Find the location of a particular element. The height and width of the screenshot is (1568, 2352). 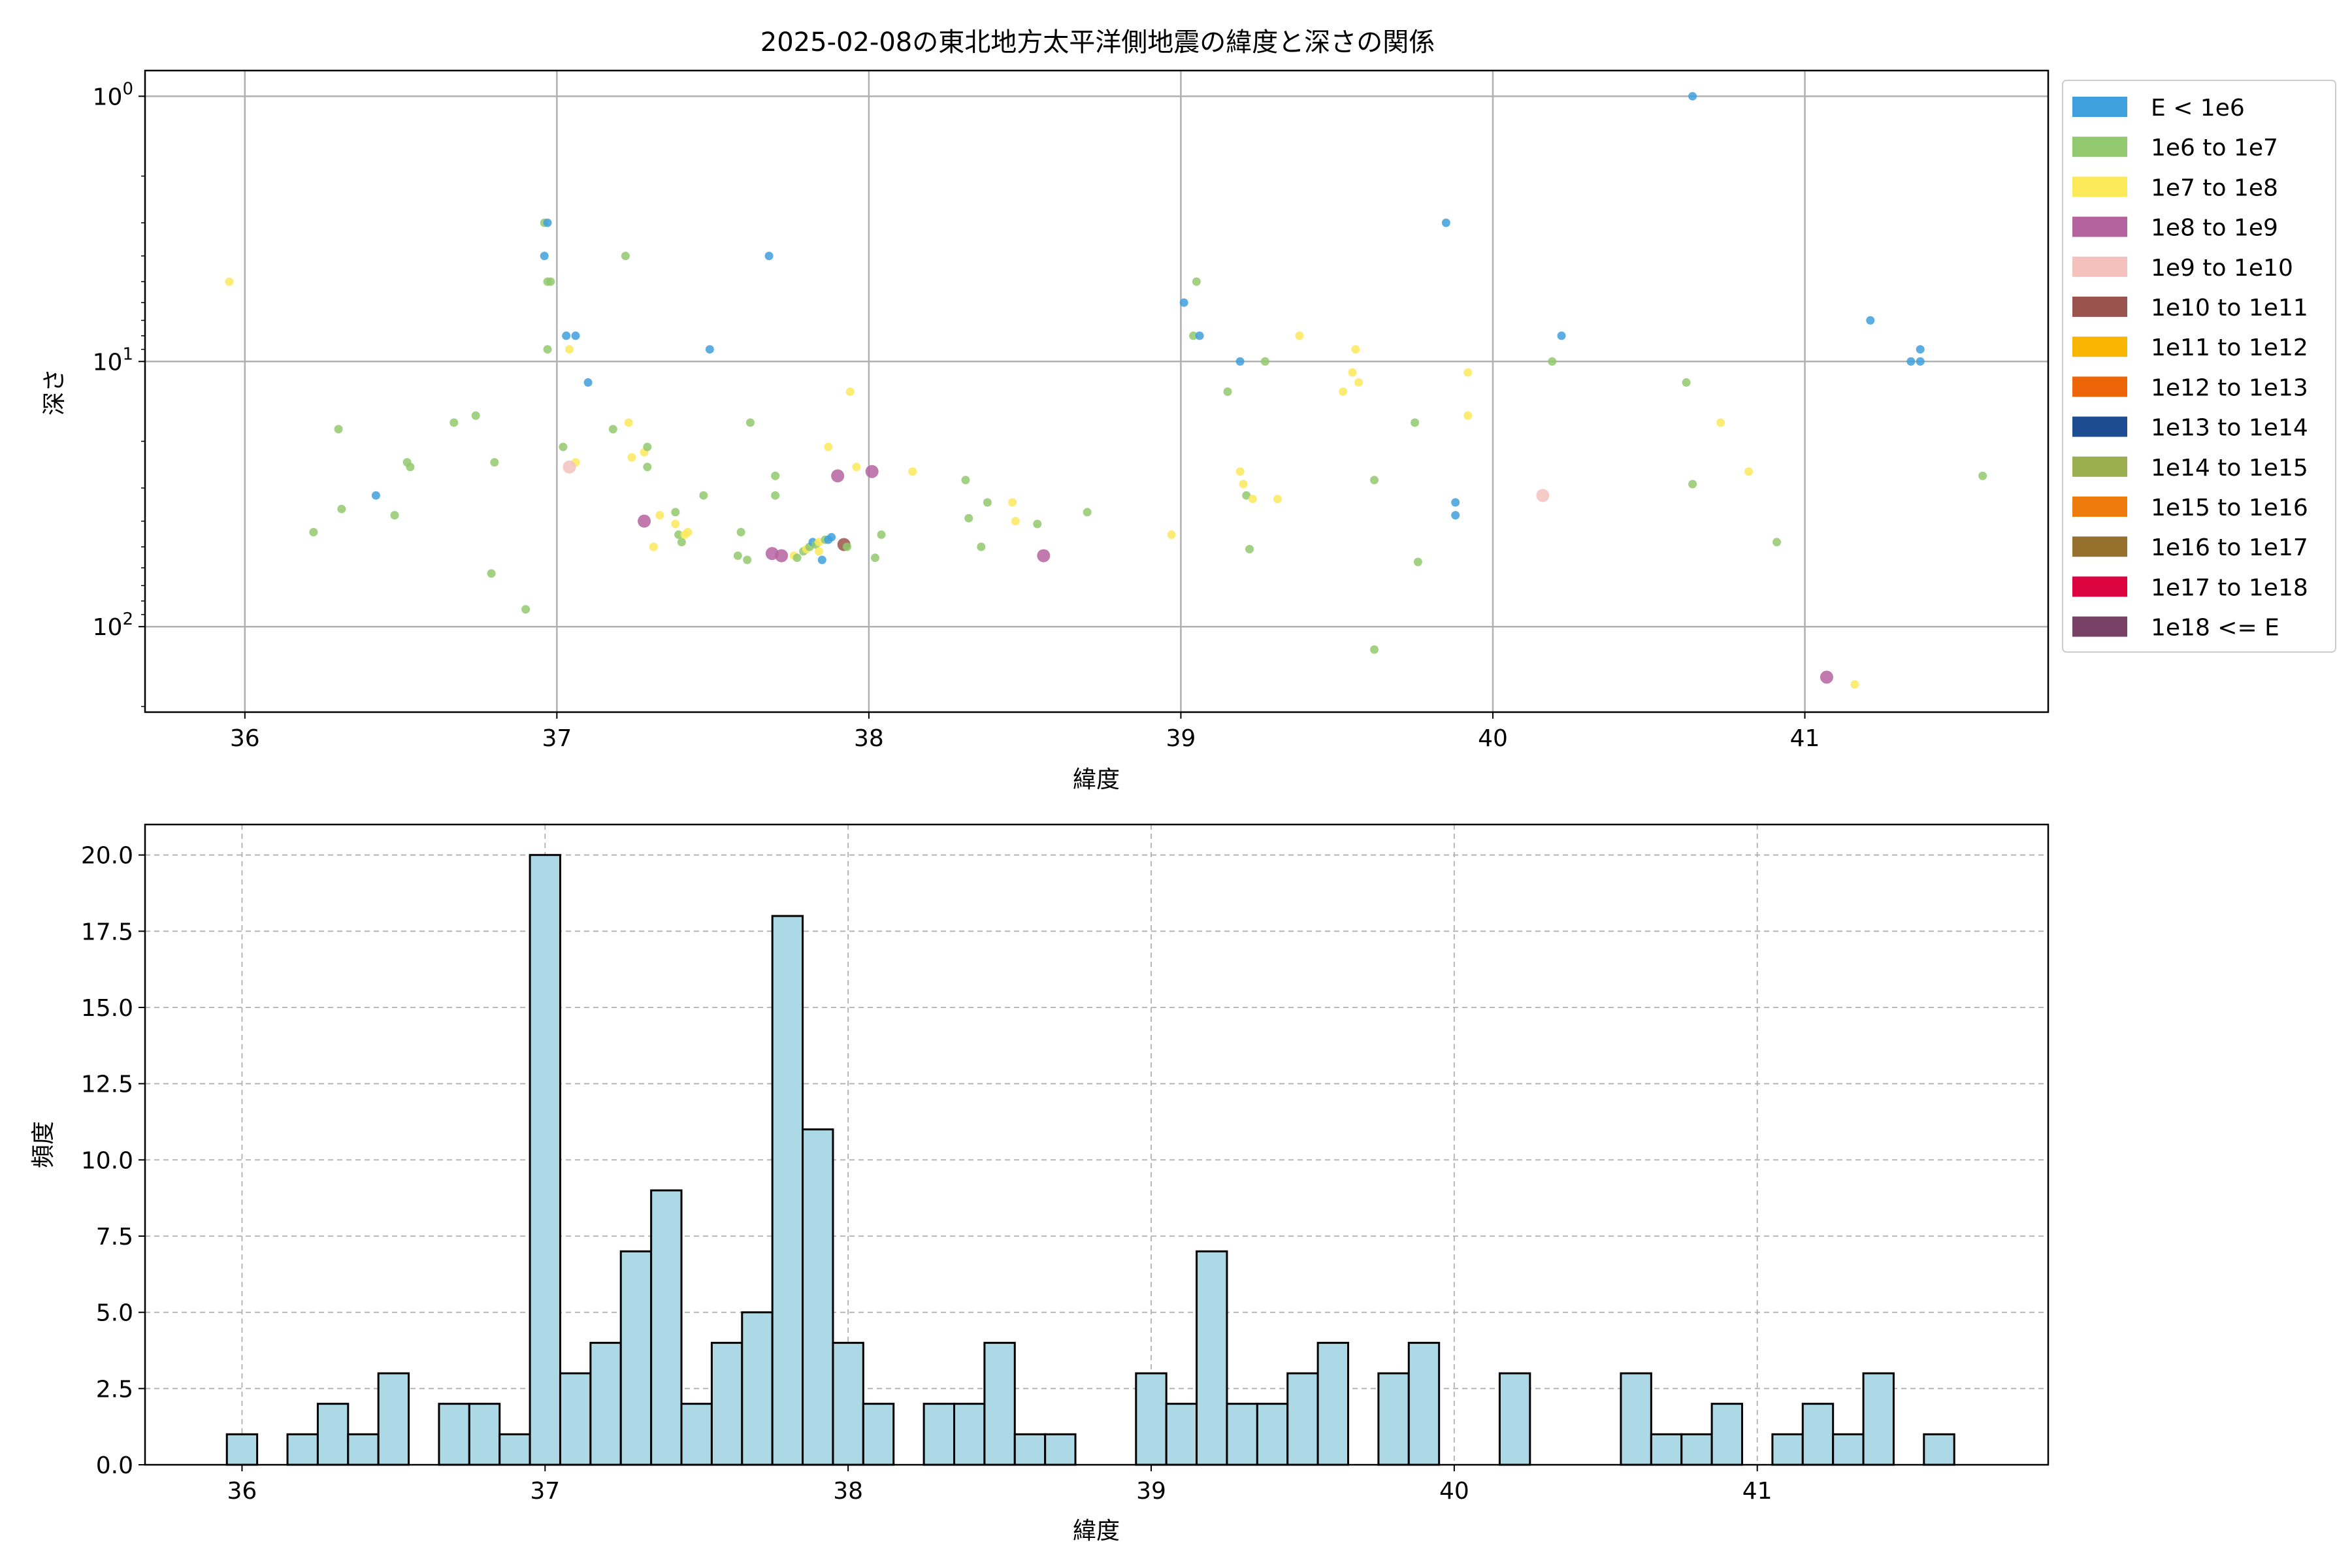

x-tick-label: 39 is located at coordinates (1151, 1491).